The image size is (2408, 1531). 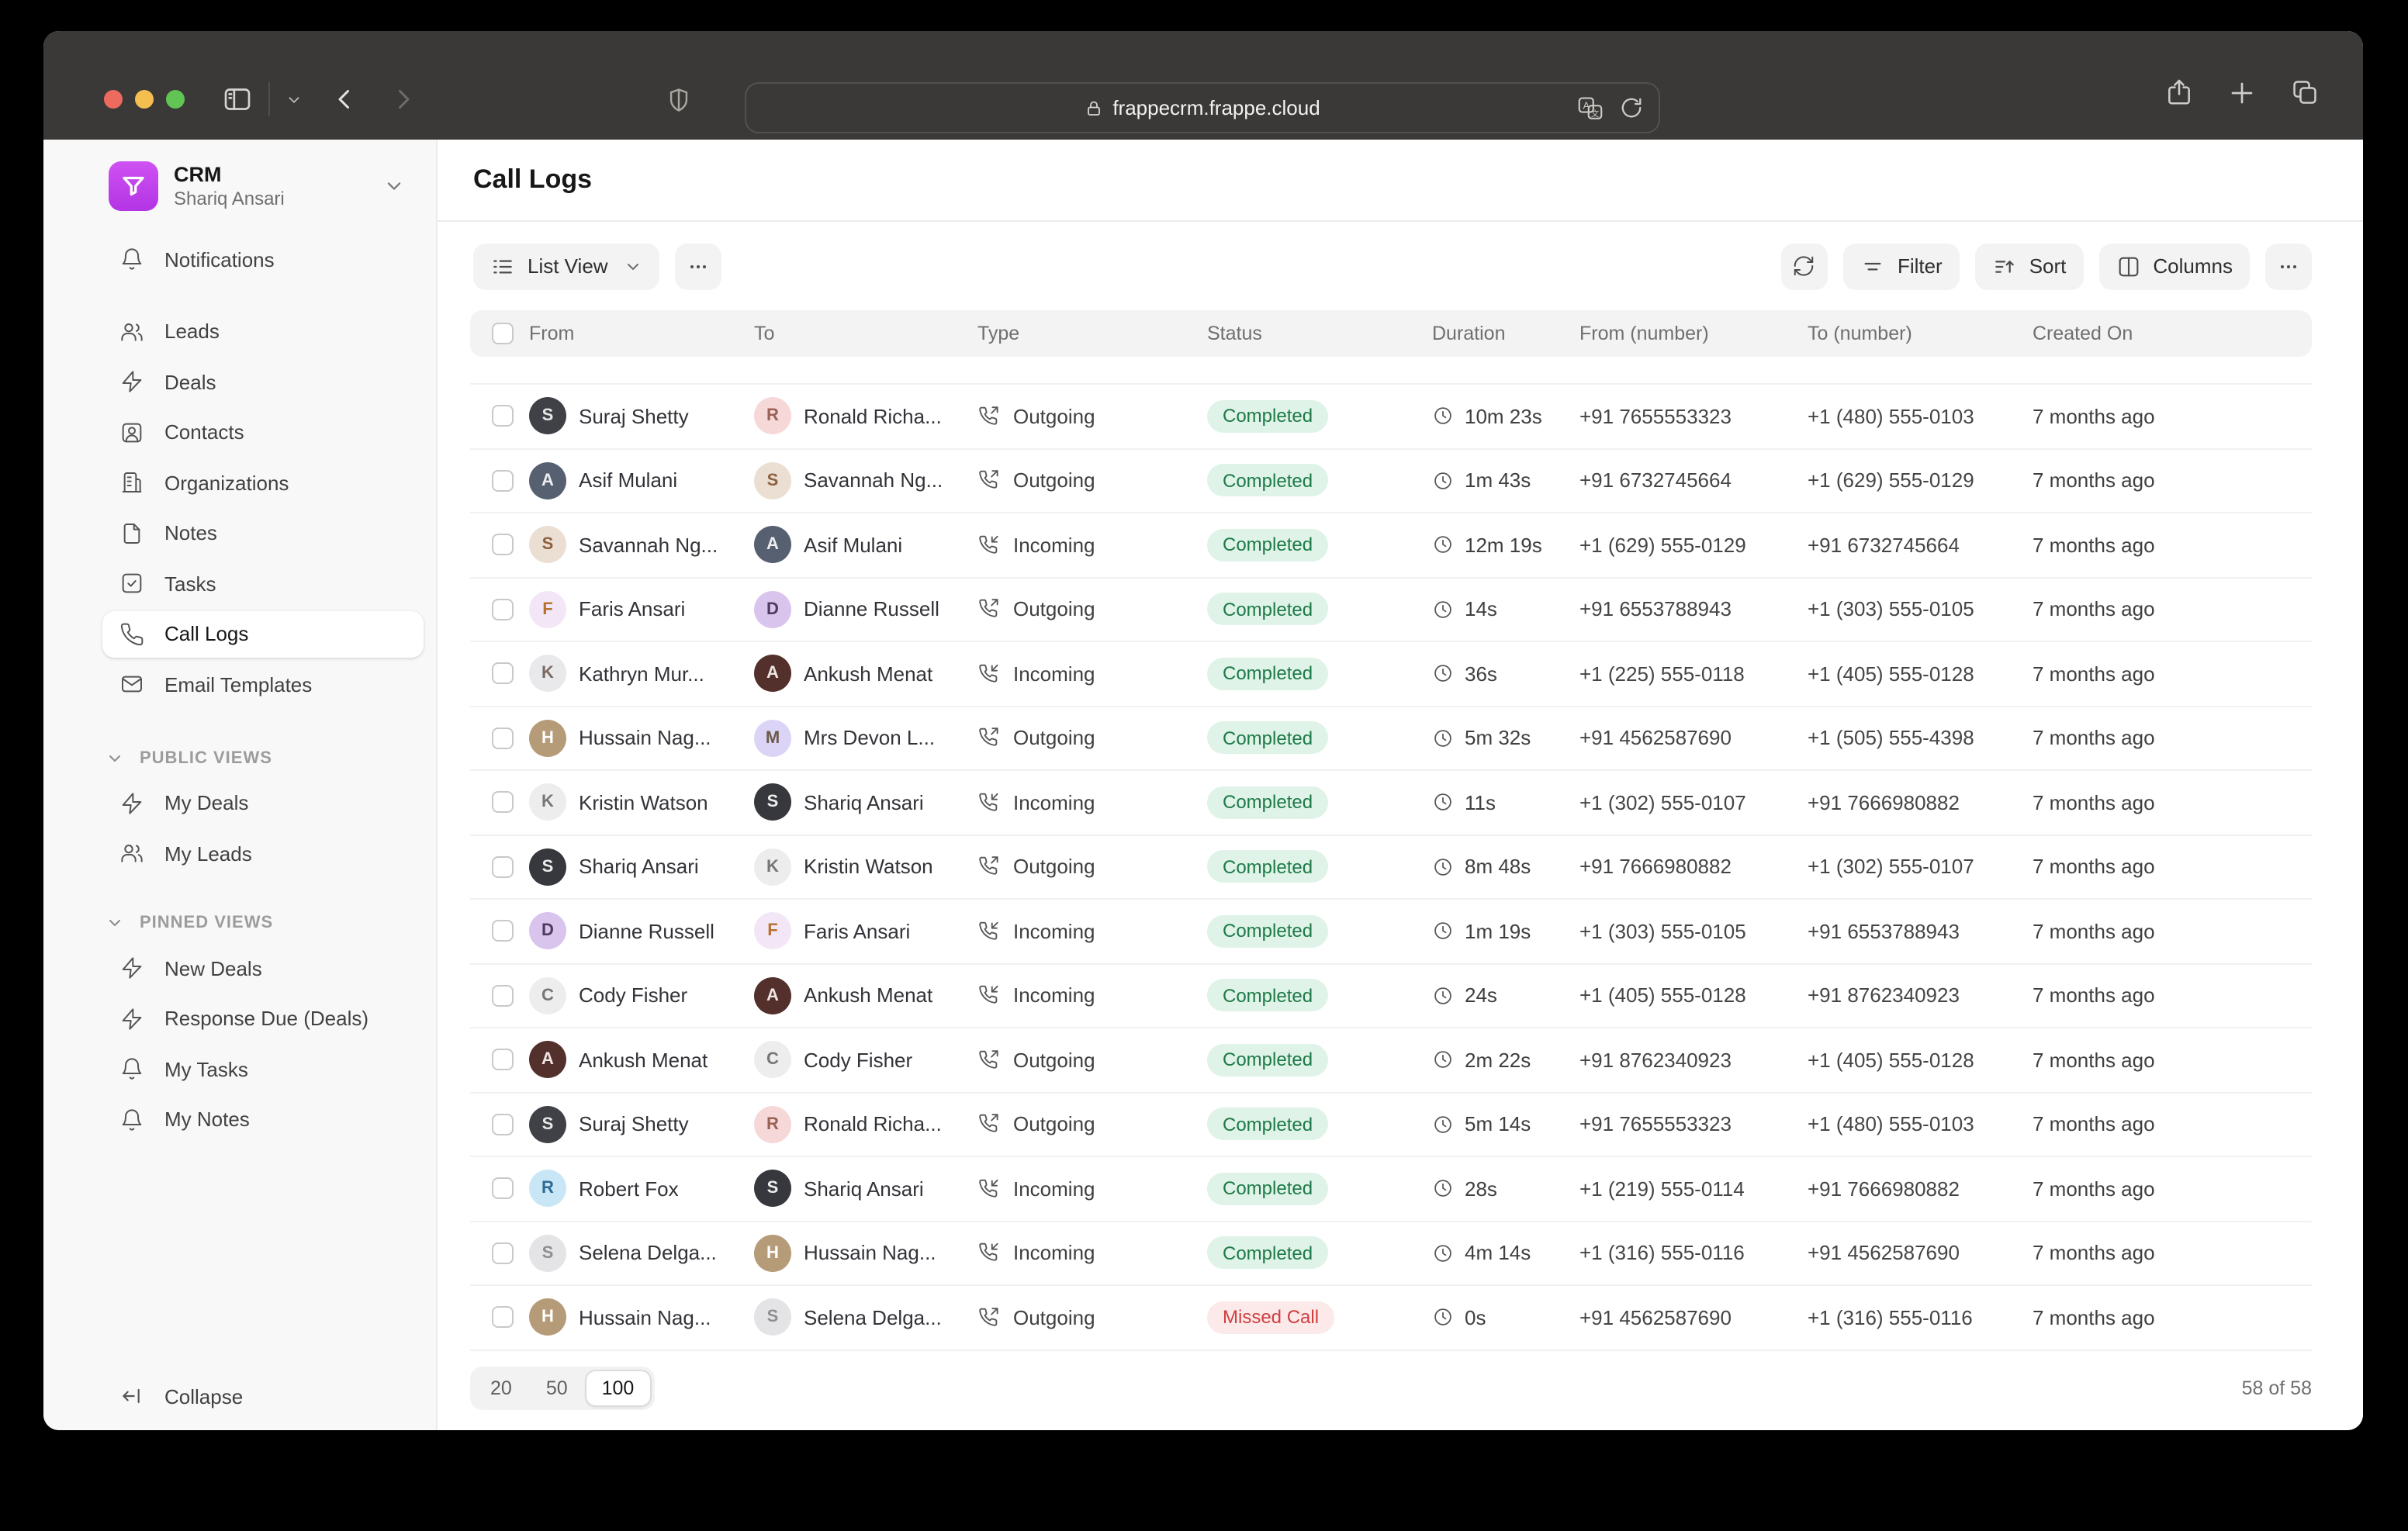 I want to click on to-number: +1 (629) 555-0129, so click(x=1891, y=480).